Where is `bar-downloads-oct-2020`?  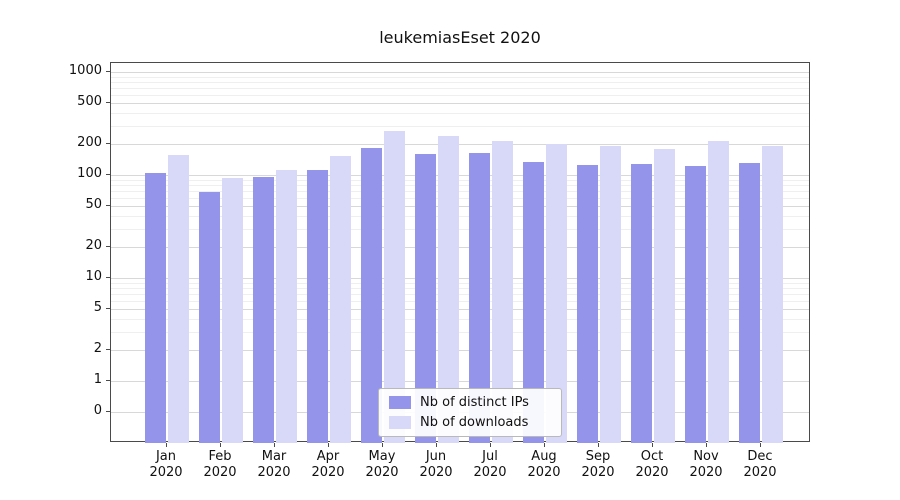
bar-downloads-oct-2020 is located at coordinates (664, 296).